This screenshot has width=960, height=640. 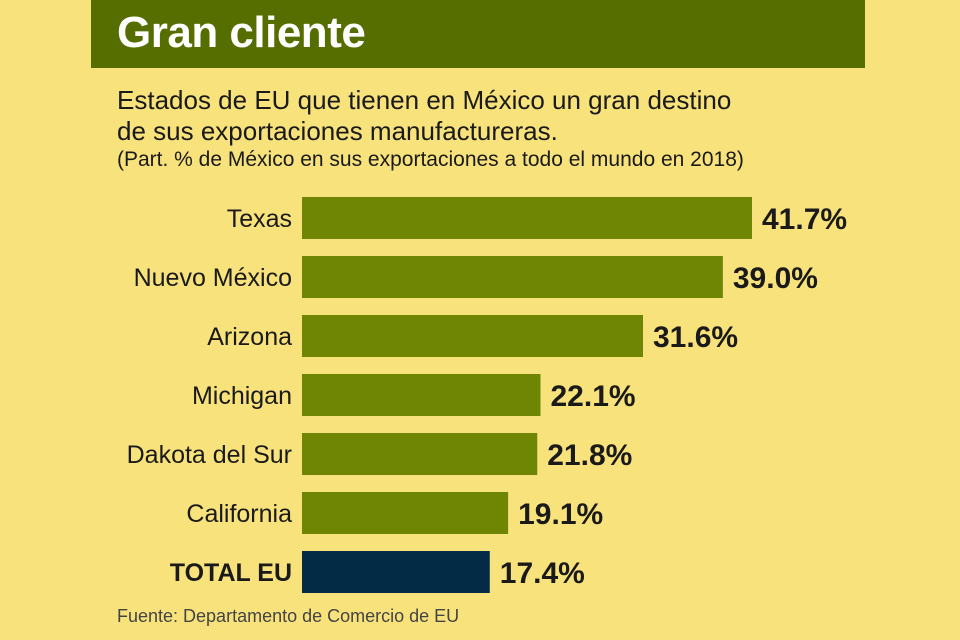 What do you see at coordinates (542, 573) in the screenshot?
I see `value-label-total-eu: 17.4%` at bounding box center [542, 573].